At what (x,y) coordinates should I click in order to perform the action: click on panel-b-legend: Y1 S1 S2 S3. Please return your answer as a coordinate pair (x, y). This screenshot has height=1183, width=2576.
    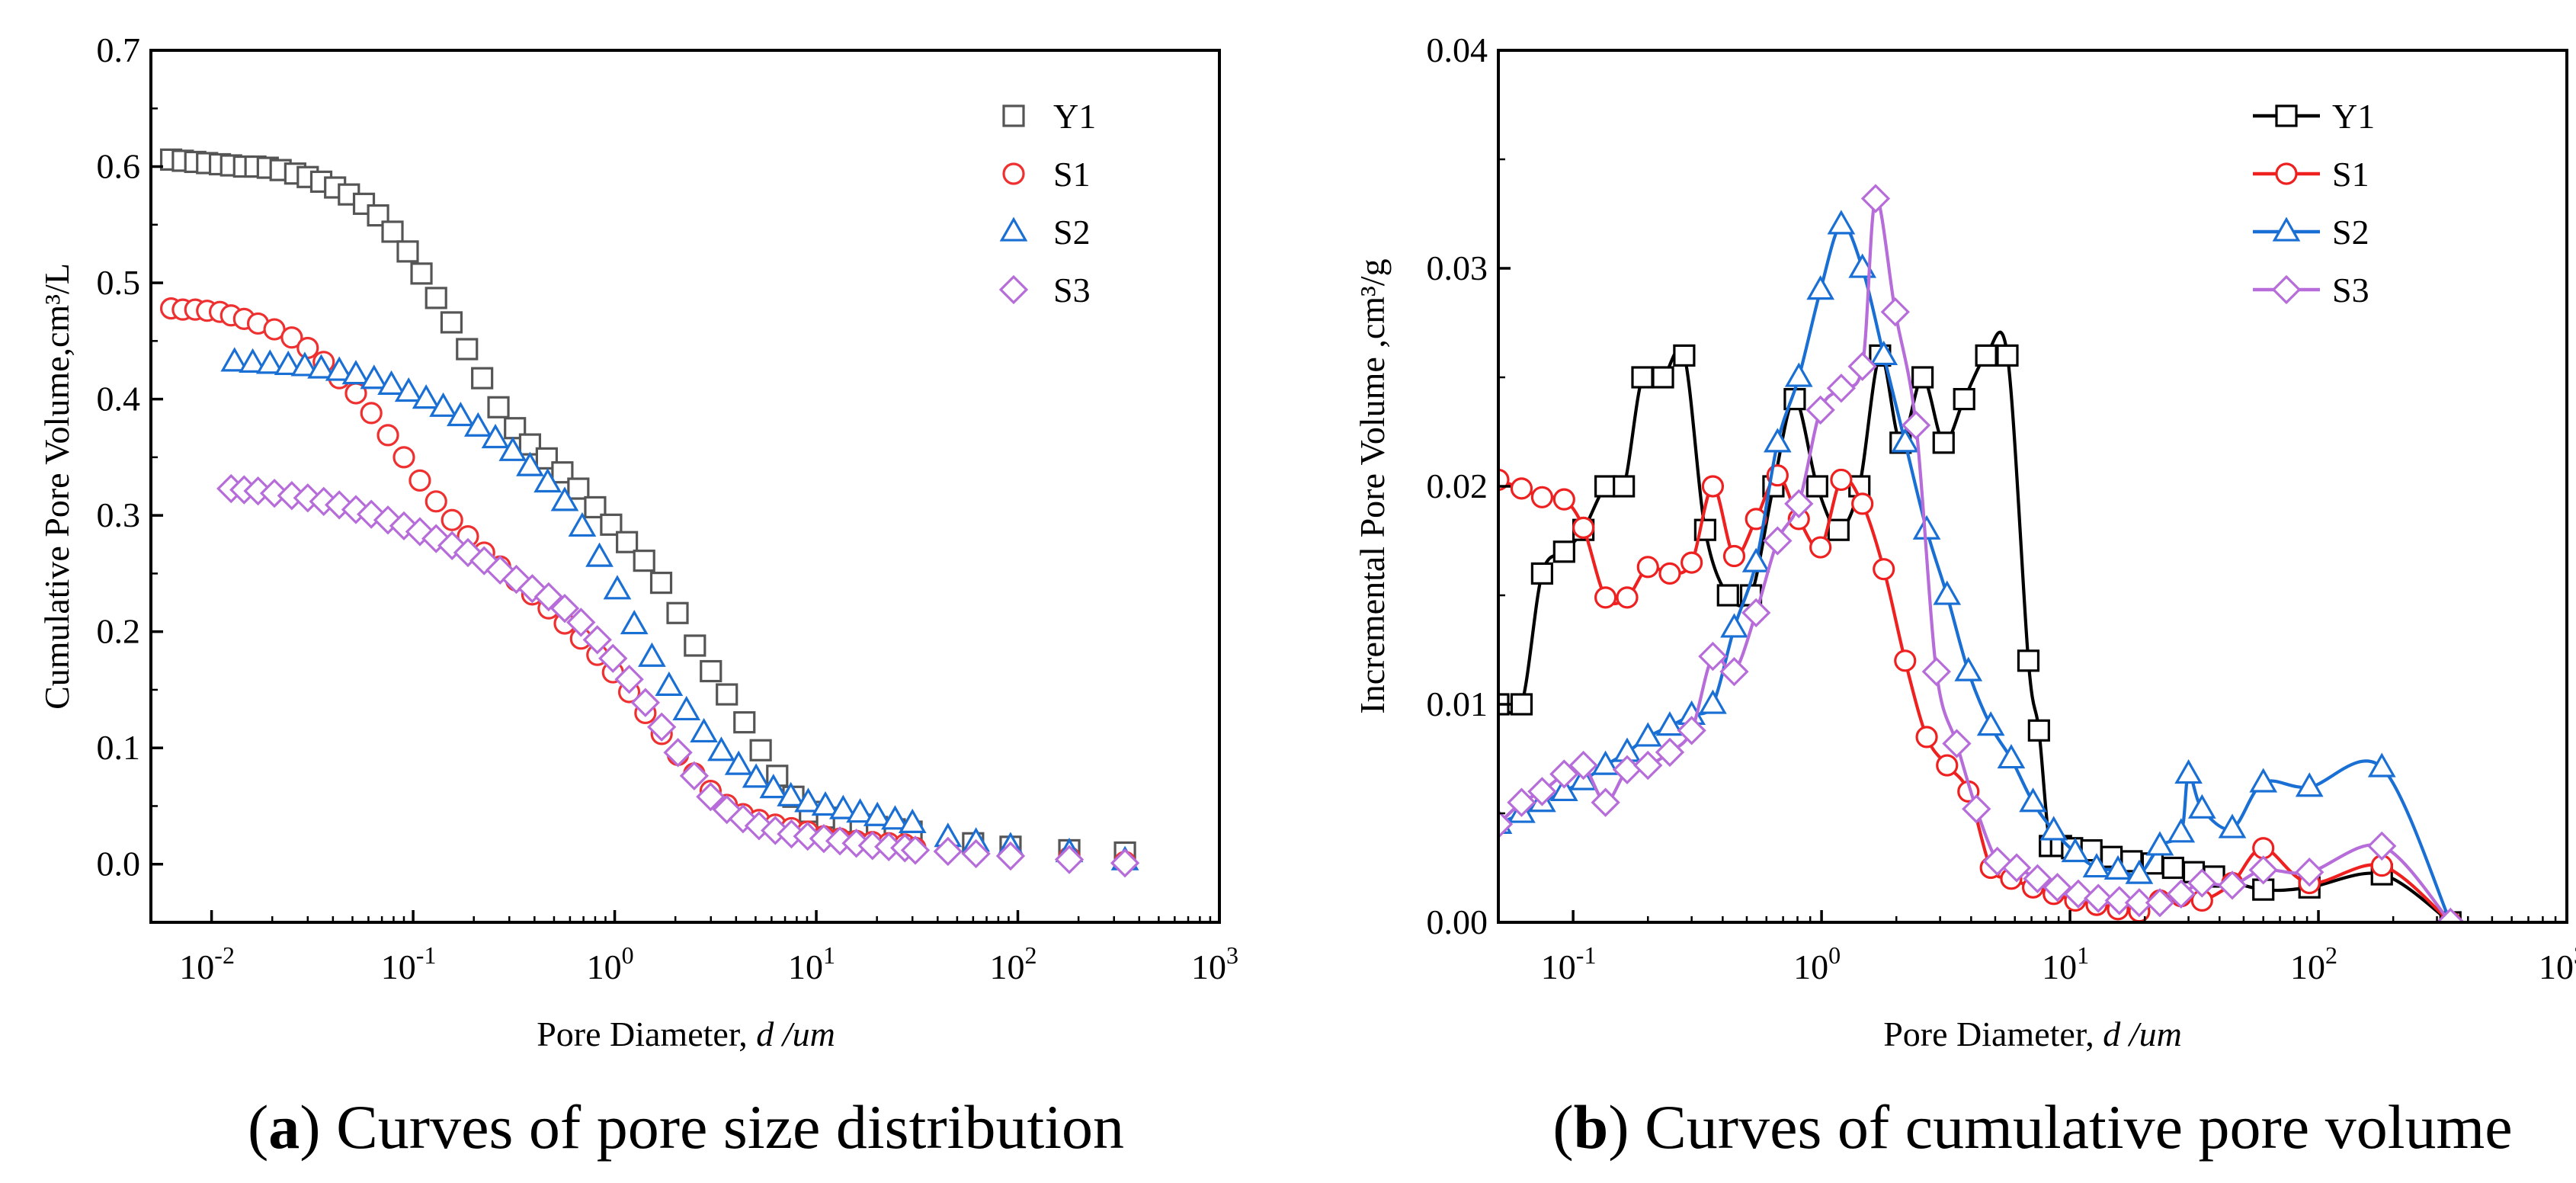
    Looking at the image, I should click on (2314, 203).